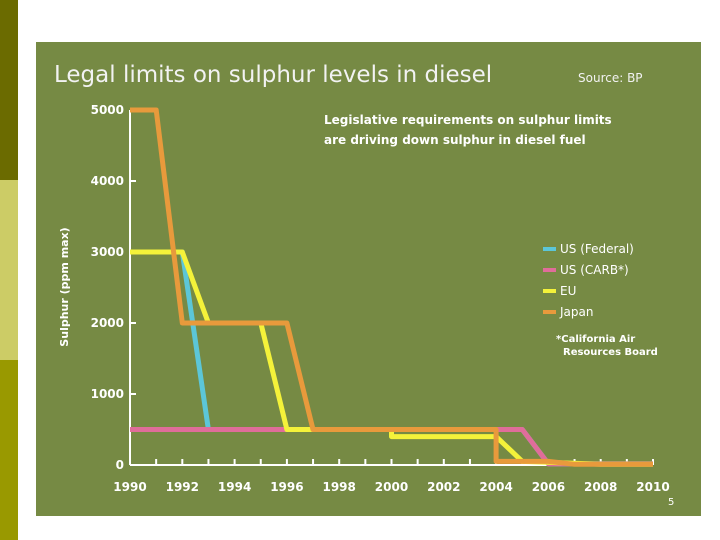 The image size is (720, 540). What do you see at coordinates (576, 312) in the screenshot?
I see `legend-label: Japan` at bounding box center [576, 312].